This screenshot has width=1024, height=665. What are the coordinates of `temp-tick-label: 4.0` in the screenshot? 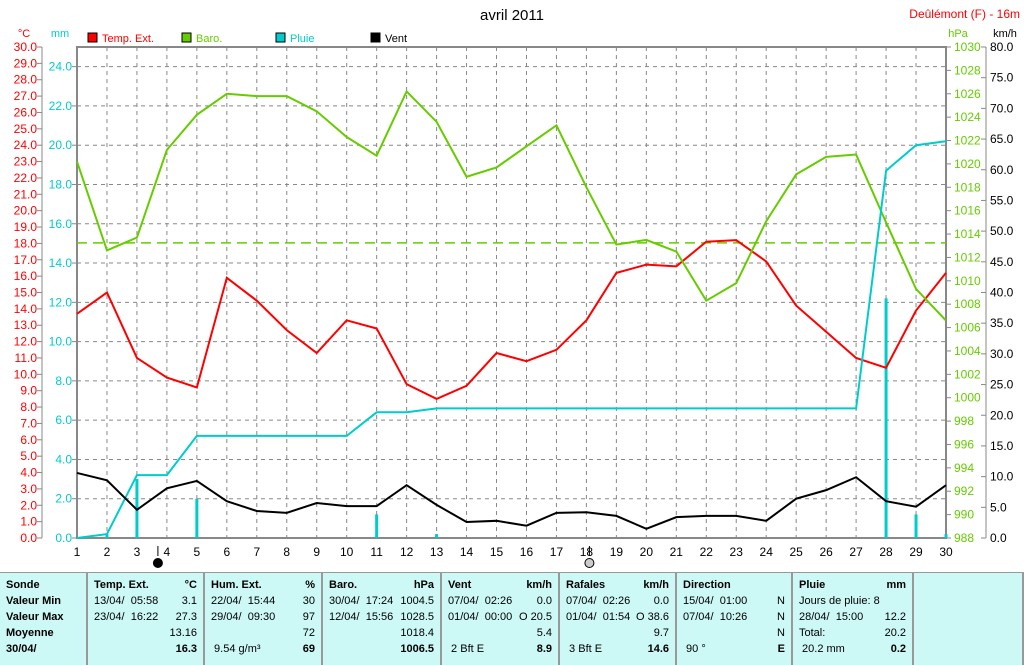 It's located at (28, 473).